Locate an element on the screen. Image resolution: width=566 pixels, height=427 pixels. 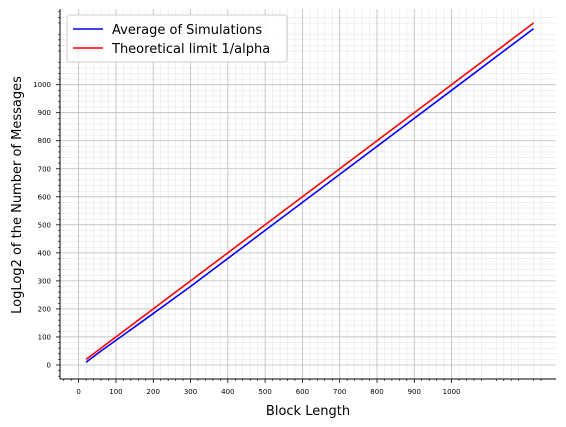
y-tick-label: 100 is located at coordinates (44, 337).